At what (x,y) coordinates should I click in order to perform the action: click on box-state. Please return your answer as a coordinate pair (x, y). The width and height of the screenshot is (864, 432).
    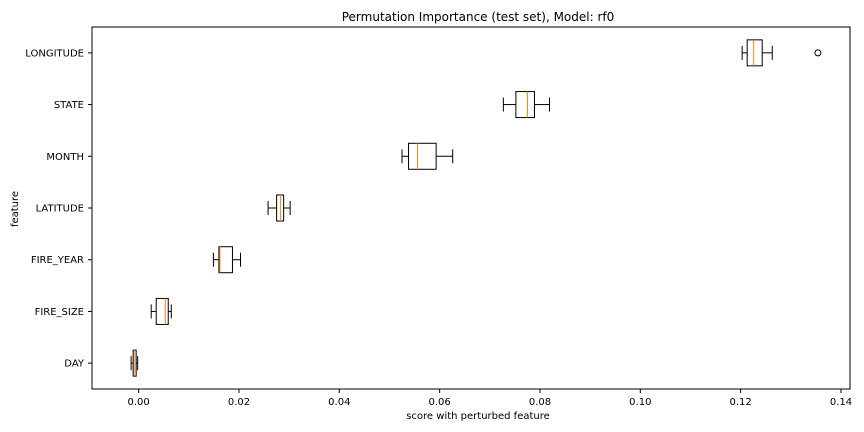
    Looking at the image, I should click on (526, 105).